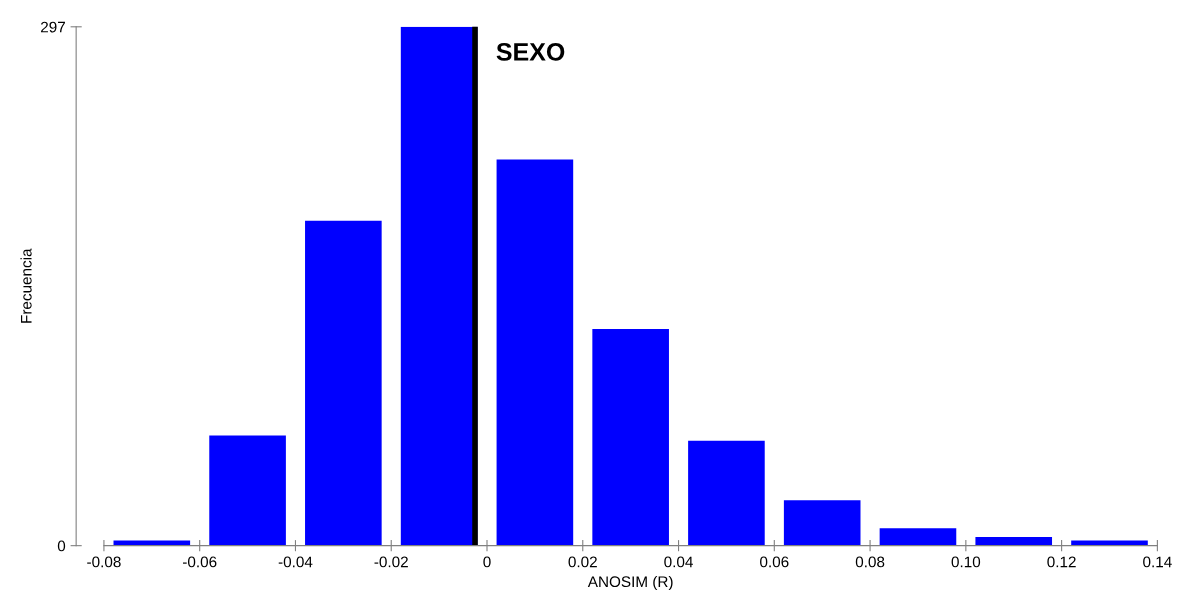 The width and height of the screenshot is (1181, 609). I want to click on x-tick-label: -0.08, so click(104, 562).